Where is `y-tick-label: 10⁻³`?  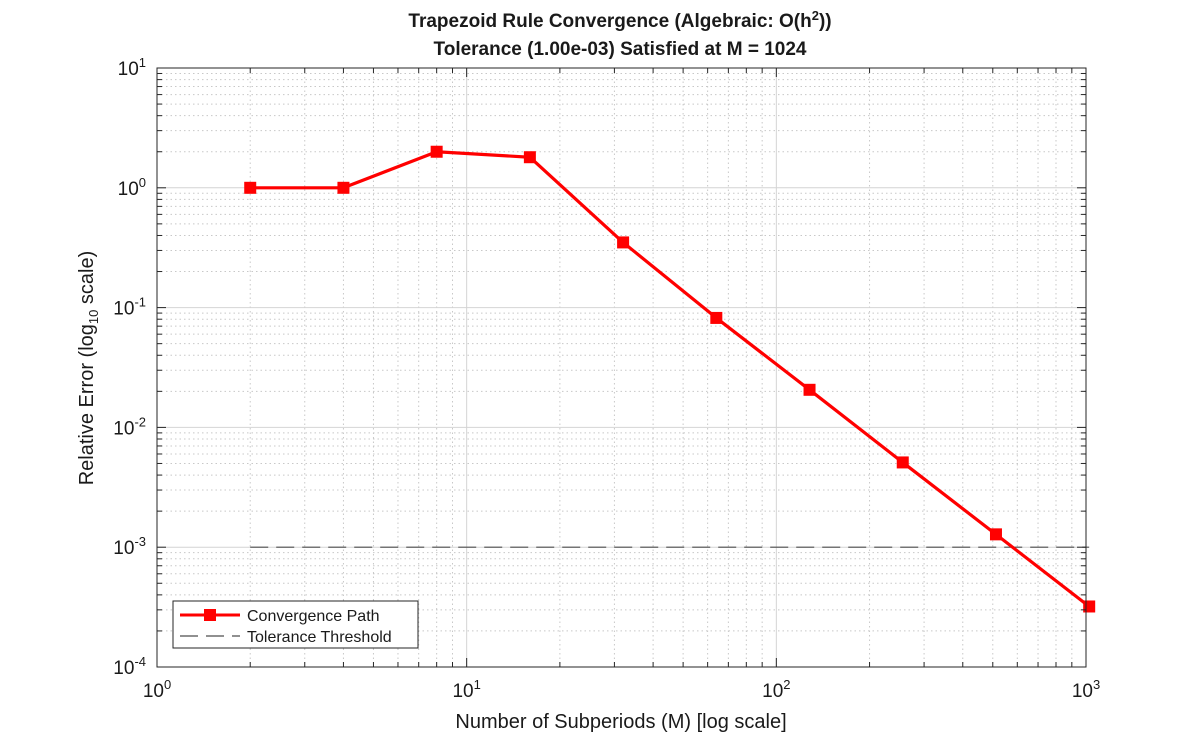
y-tick-label: 10⁻³ is located at coordinates (129, 546).